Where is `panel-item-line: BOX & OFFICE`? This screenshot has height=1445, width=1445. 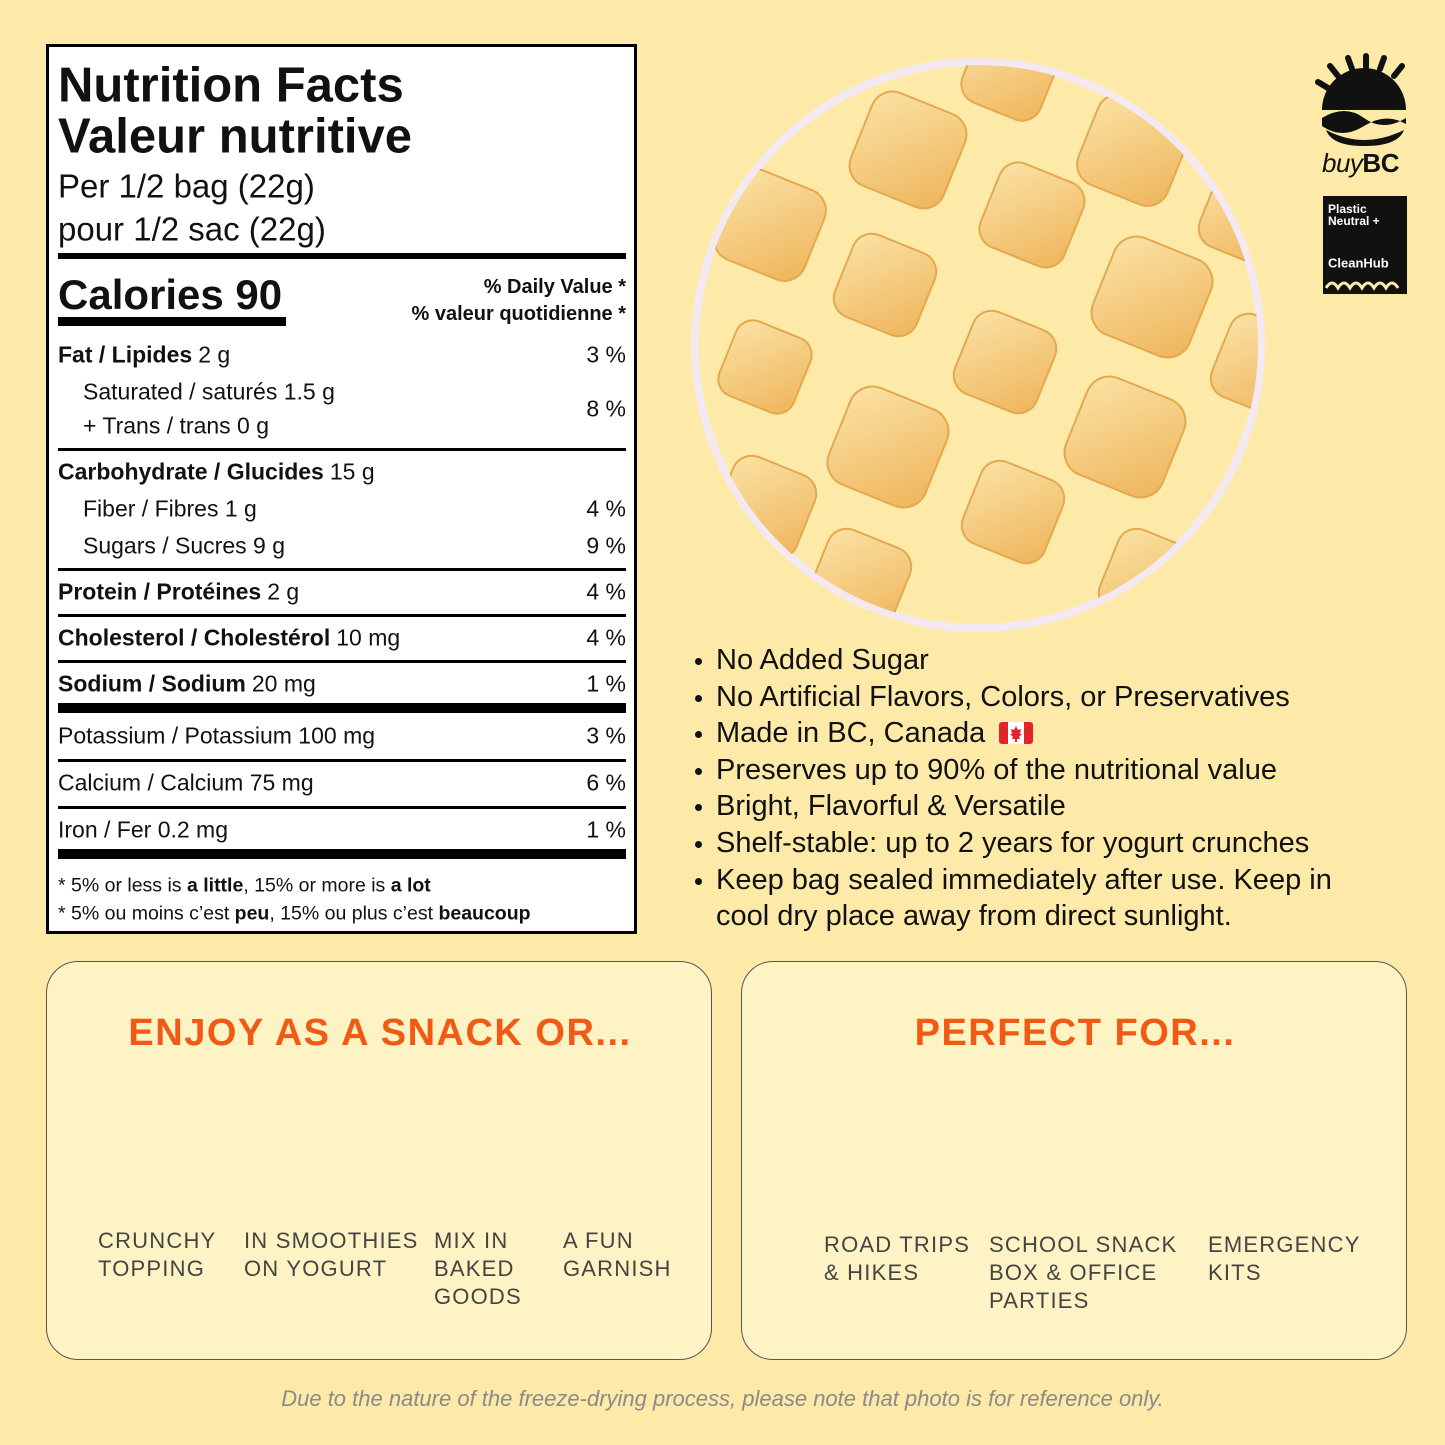 panel-item-line: BOX & OFFICE is located at coordinates (1073, 1272).